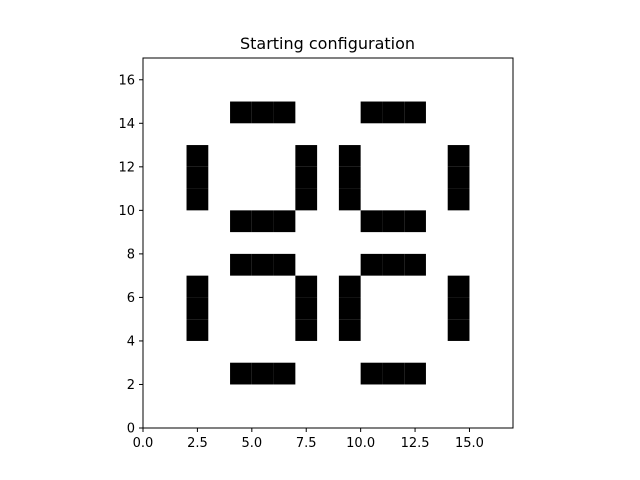 The height and width of the screenshot is (480, 640). Describe the element at coordinates (131, 429) in the screenshot. I see `y-tick-label: 0` at that location.